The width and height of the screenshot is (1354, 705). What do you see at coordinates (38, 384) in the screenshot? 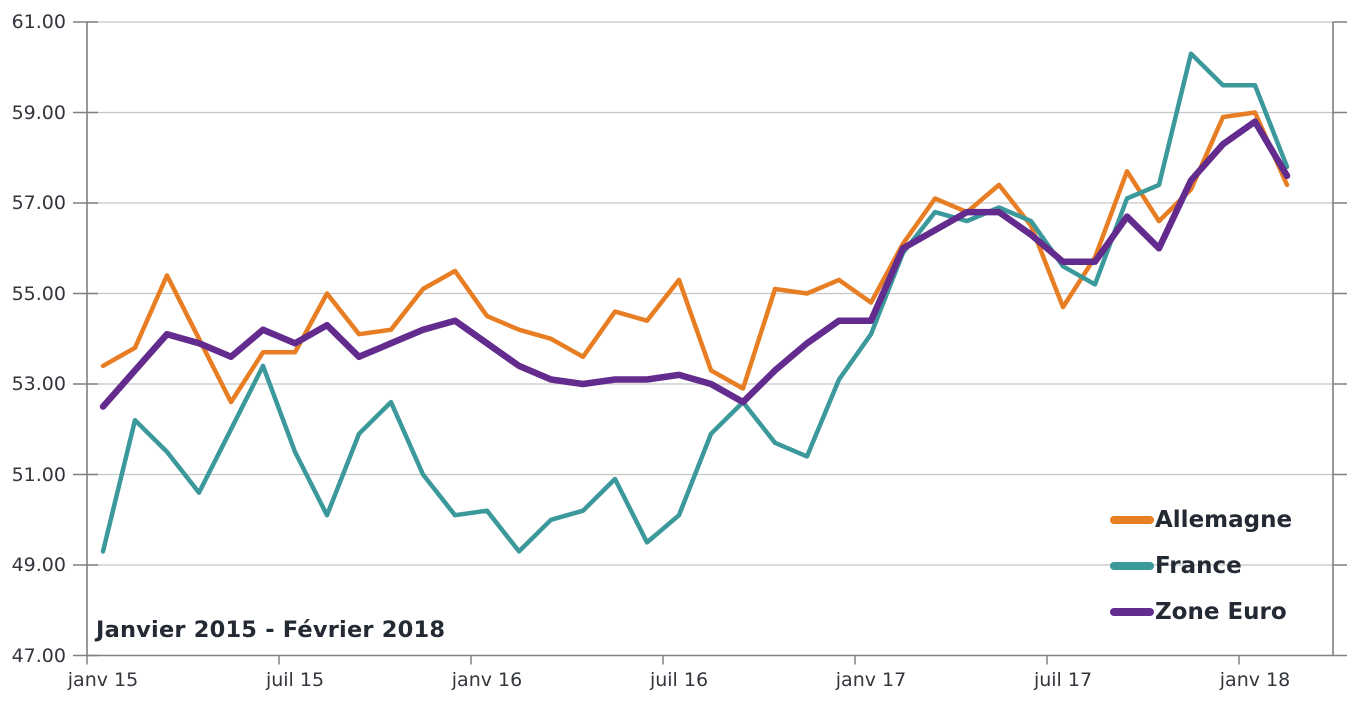
I see `y-axis-label: 53.00` at bounding box center [38, 384].